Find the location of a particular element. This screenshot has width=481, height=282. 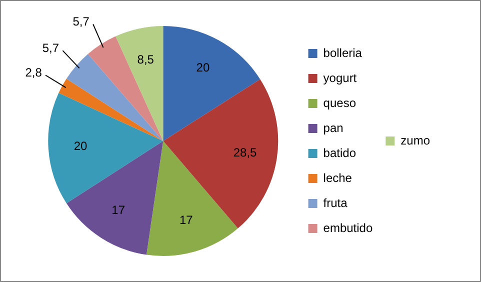

legend-label: yogurt is located at coordinates (340, 77).